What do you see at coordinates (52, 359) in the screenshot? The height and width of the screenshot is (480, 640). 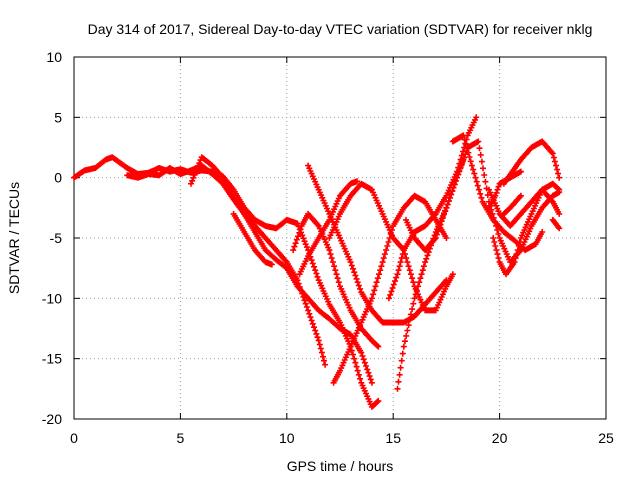 I see `y-tick-label: -15` at bounding box center [52, 359].